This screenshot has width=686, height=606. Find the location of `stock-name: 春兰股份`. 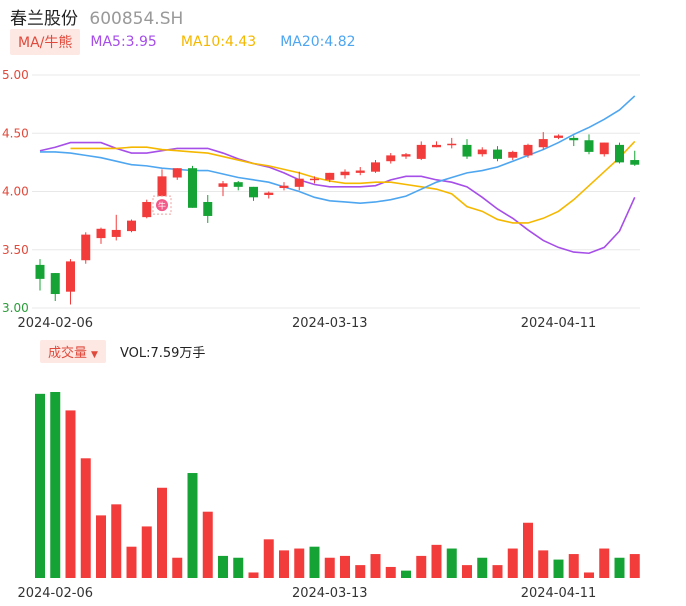

stock-name: 春兰股份 is located at coordinates (44, 19).